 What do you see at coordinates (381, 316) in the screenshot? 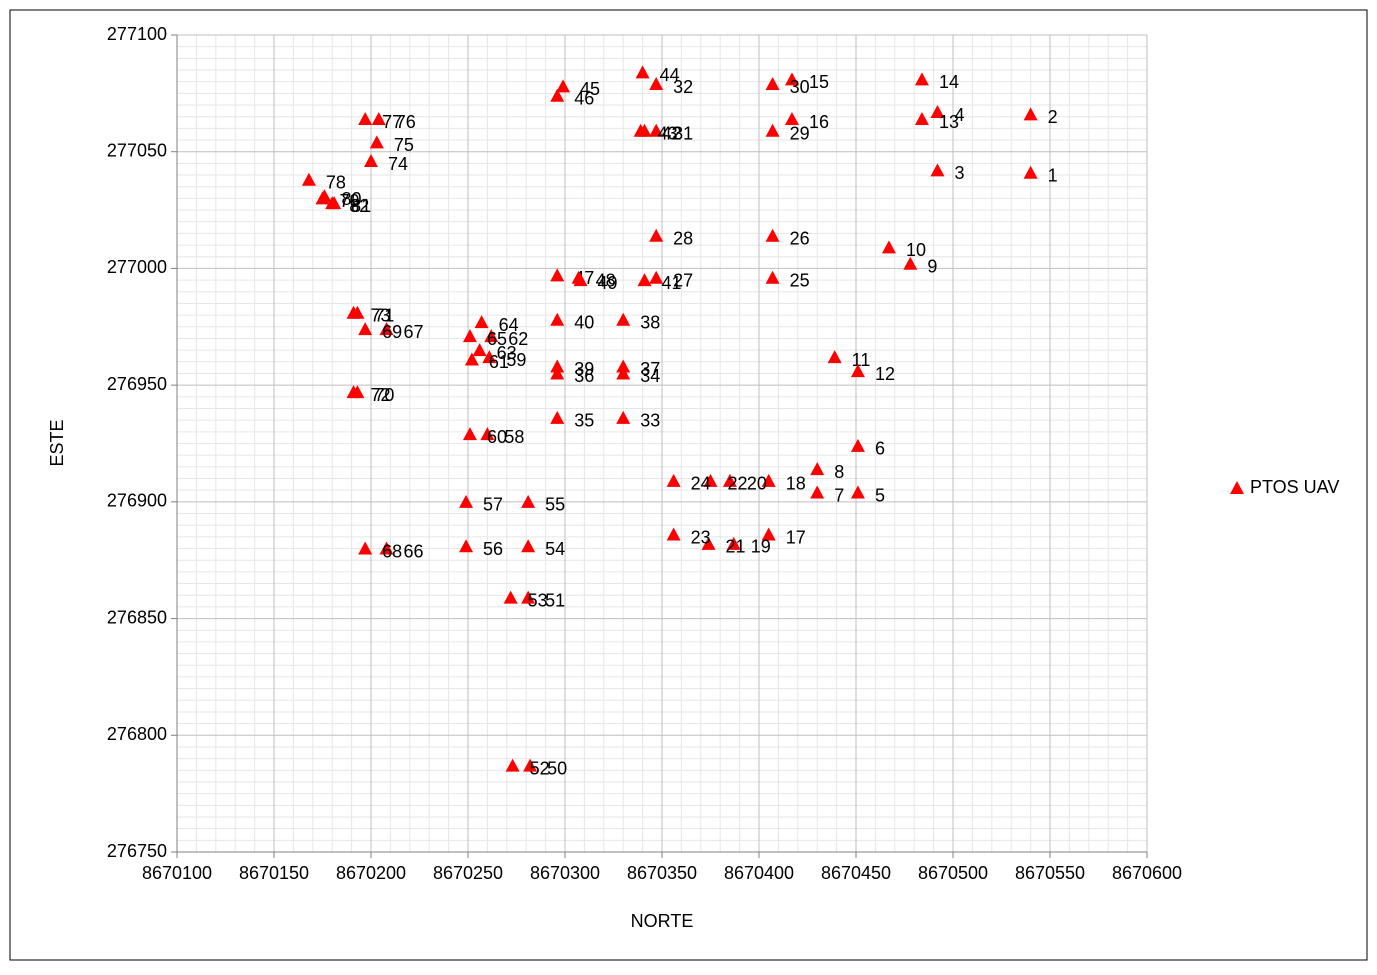
I see `point-label: 73` at bounding box center [381, 316].